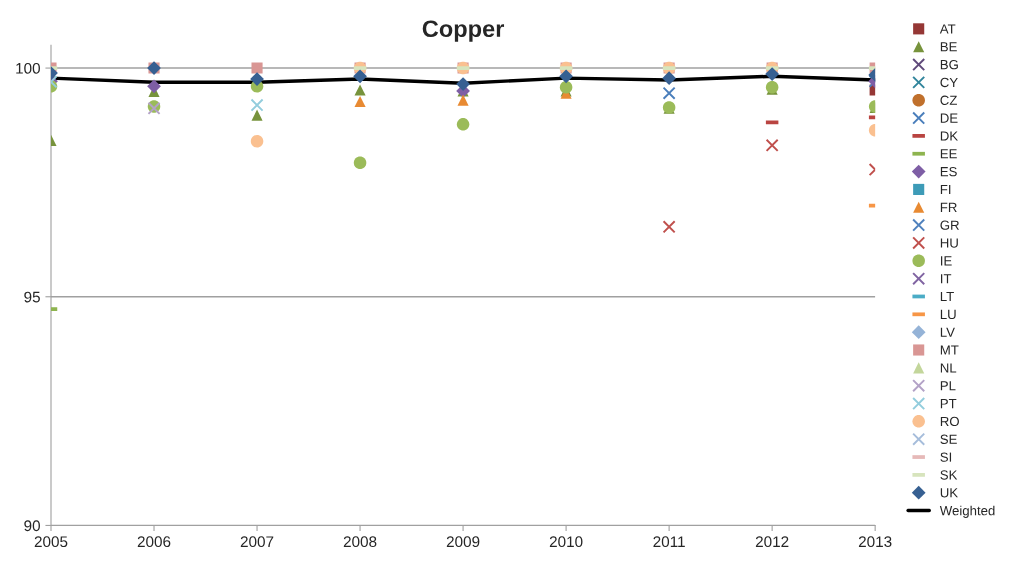 The height and width of the screenshot is (565, 1020). Describe the element at coordinates (360, 542) in the screenshot. I see `x-tick-label: 2008` at that location.